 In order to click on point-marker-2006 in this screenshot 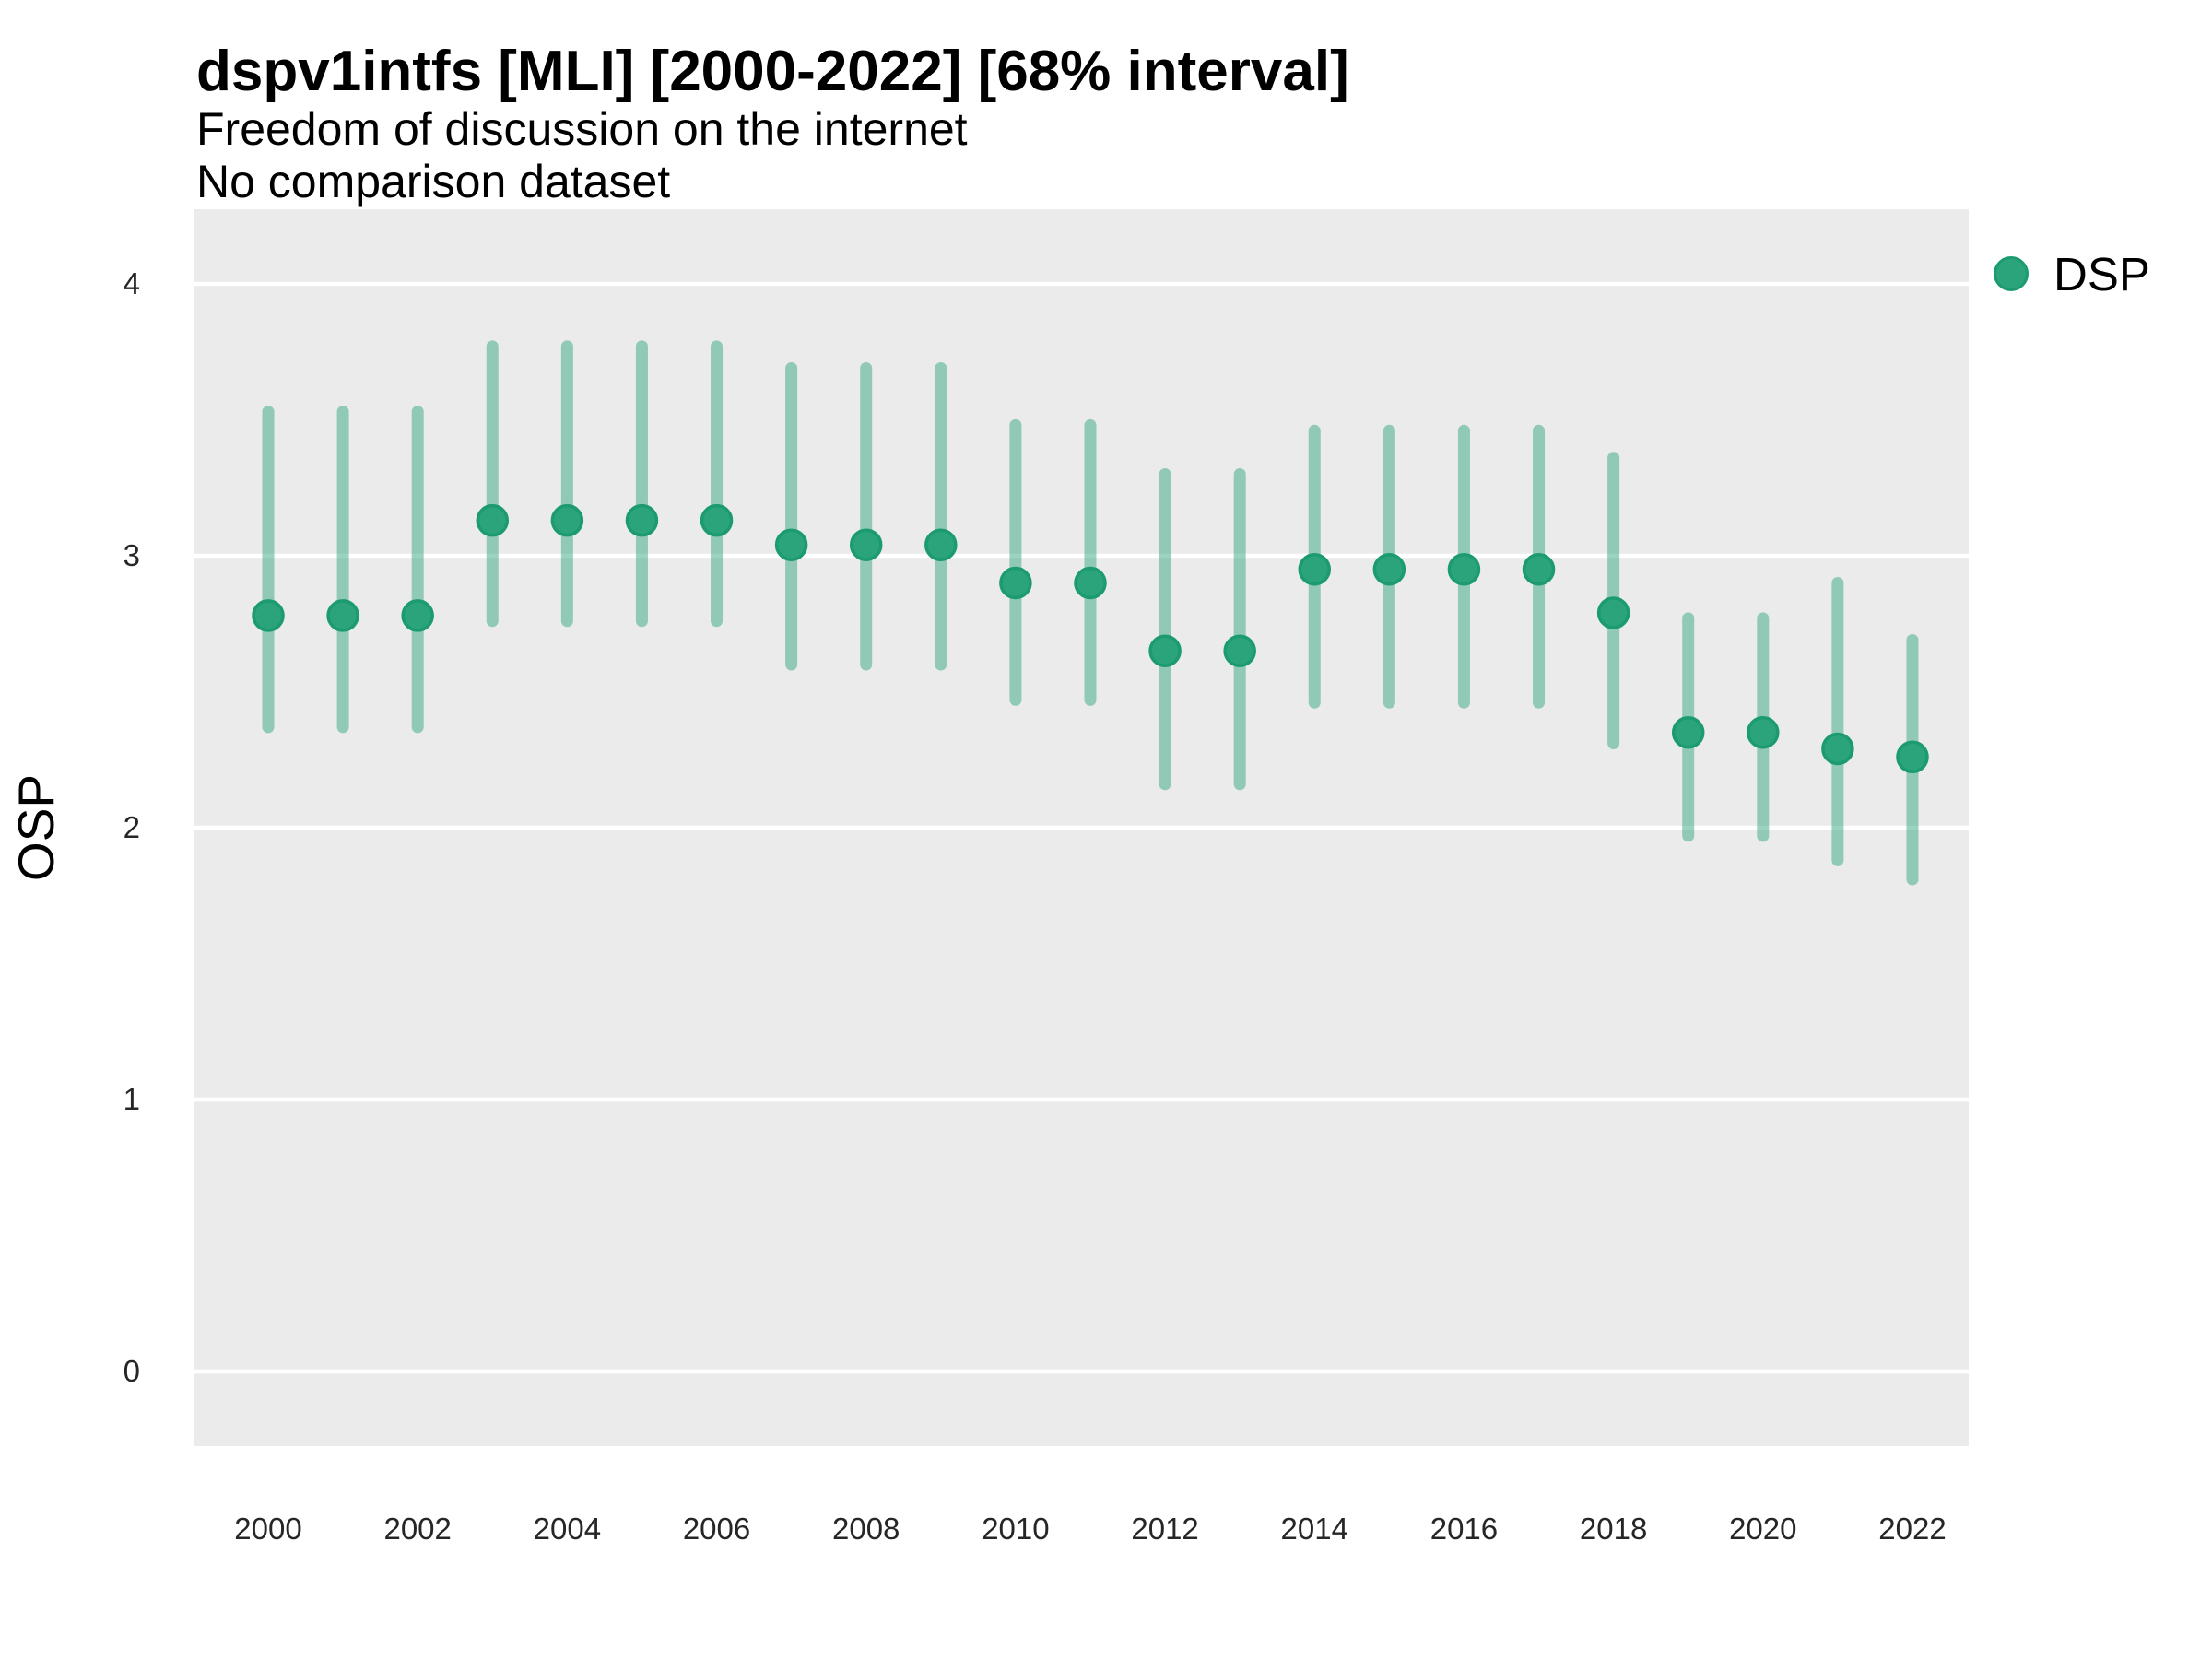, I will do `click(717, 520)`.